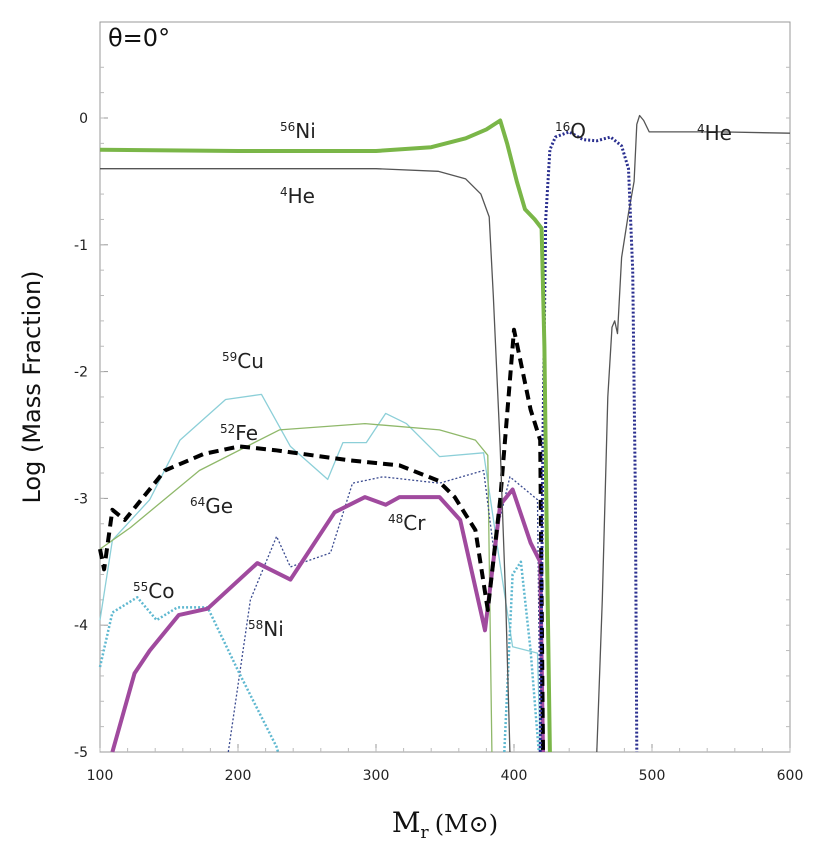 Image resolution: width=830 pixels, height=845 pixels. I want to click on x-tick-label: 200, so click(238, 776).